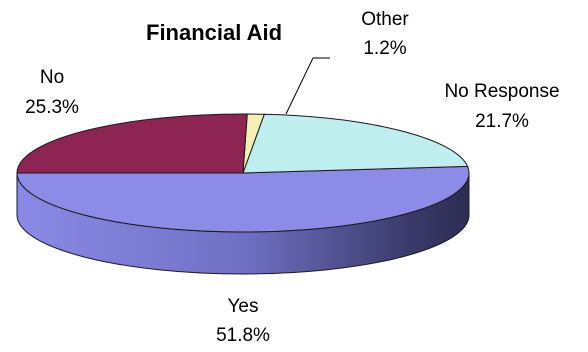 This screenshot has height=352, width=588. I want to click on slice-label-yes: Yes, so click(243, 306).